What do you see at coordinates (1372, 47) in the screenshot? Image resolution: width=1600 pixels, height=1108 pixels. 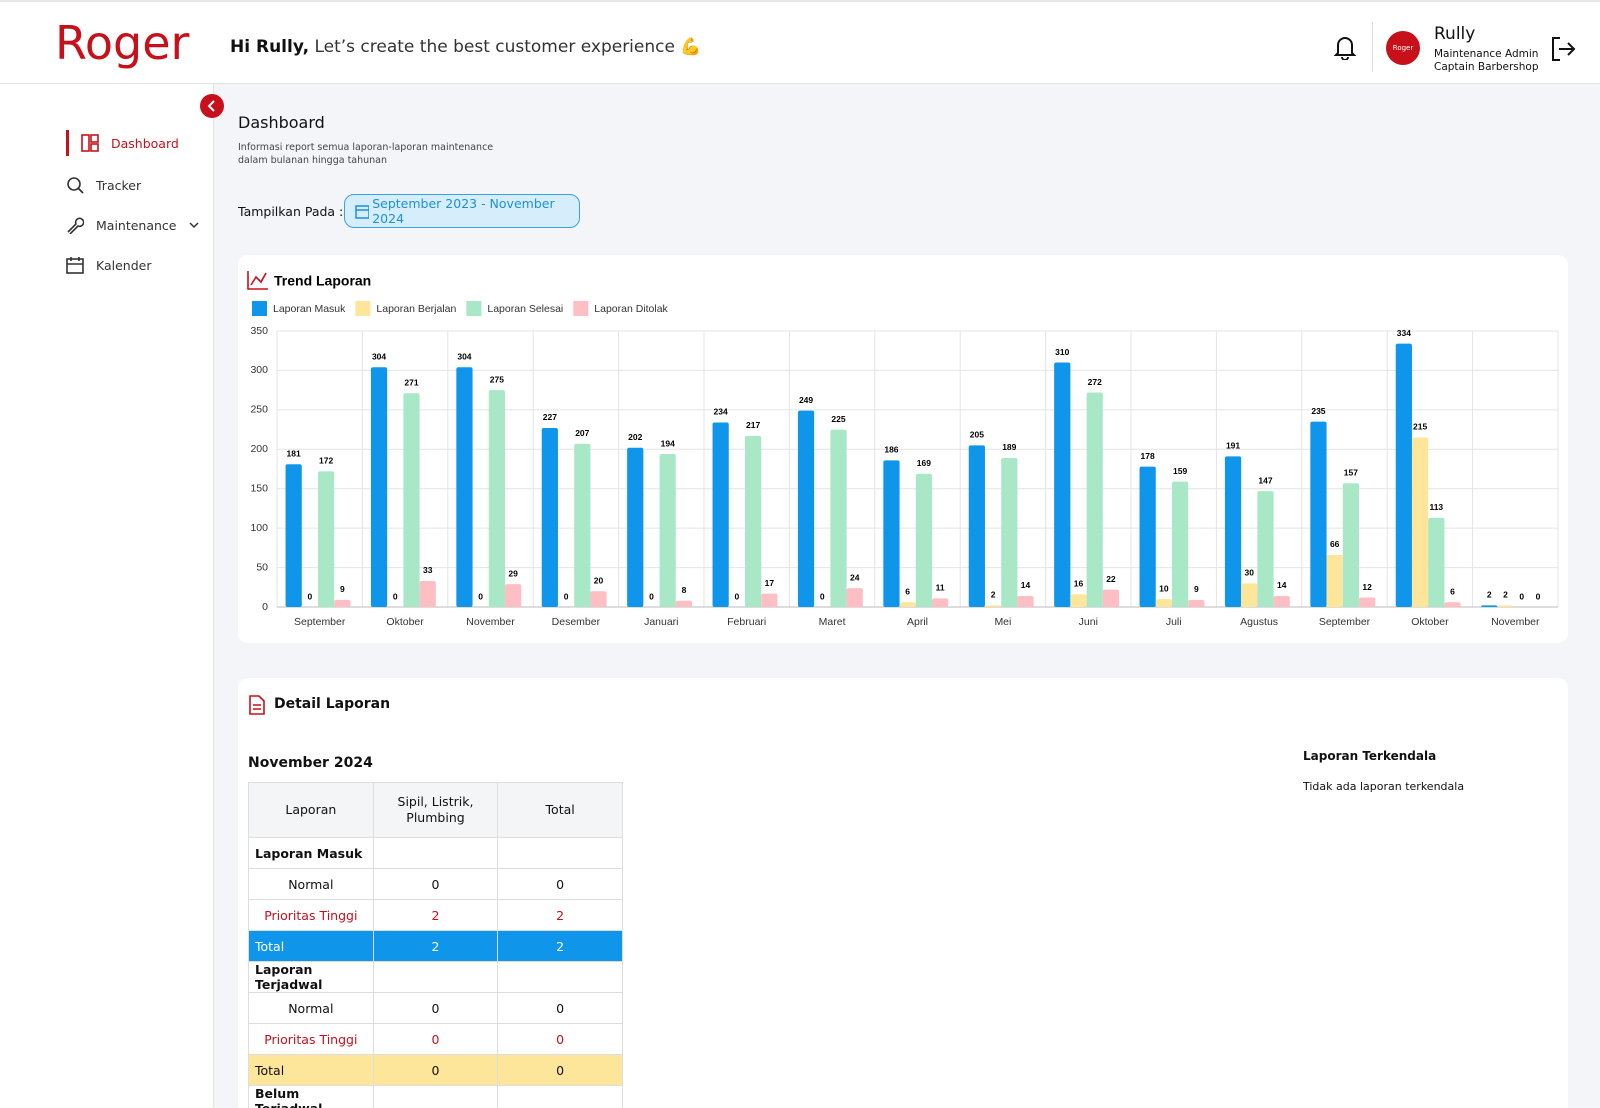 I see `divider` at bounding box center [1372, 47].